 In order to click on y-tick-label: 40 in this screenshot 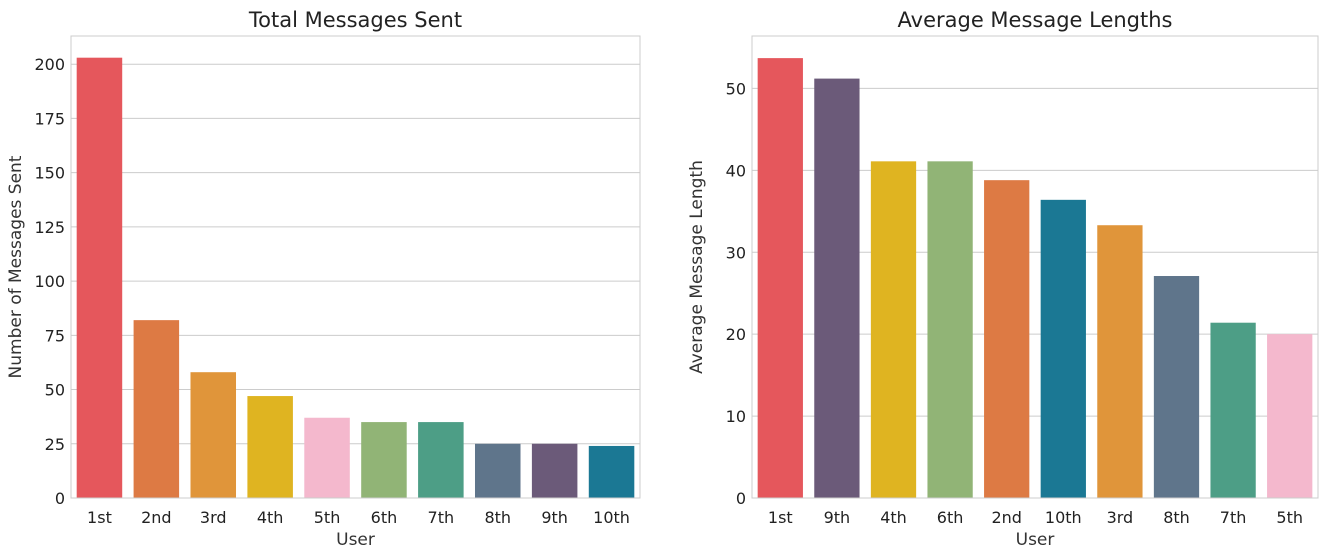, I will do `click(736, 170)`.